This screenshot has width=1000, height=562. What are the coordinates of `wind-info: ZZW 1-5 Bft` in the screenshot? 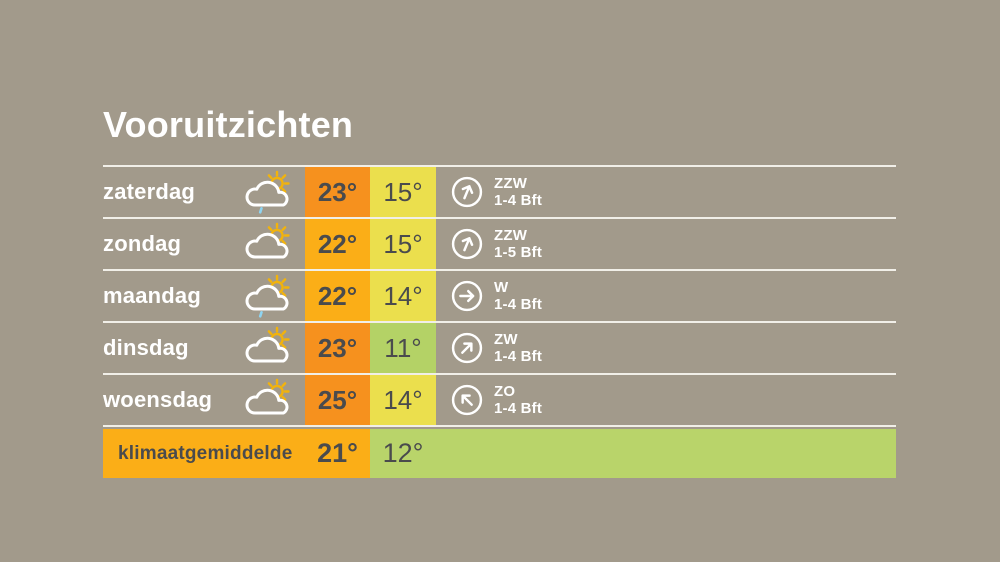 It's located at (666, 244).